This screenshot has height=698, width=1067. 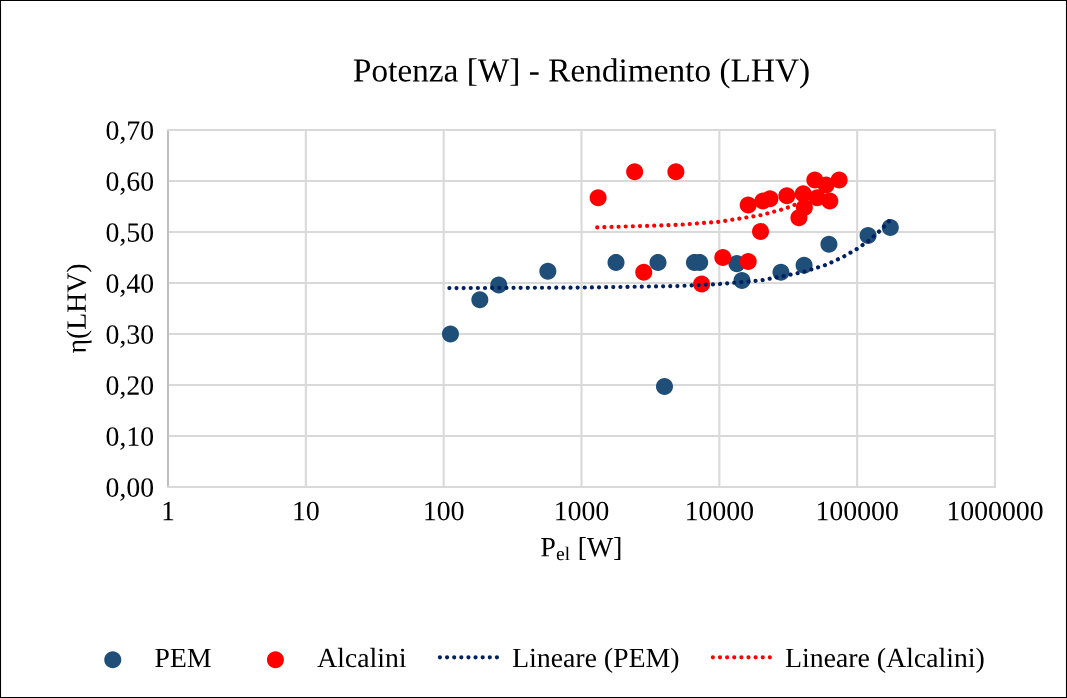 What do you see at coordinates (857, 511) in the screenshot?
I see `x-tick-label: 100000` at bounding box center [857, 511].